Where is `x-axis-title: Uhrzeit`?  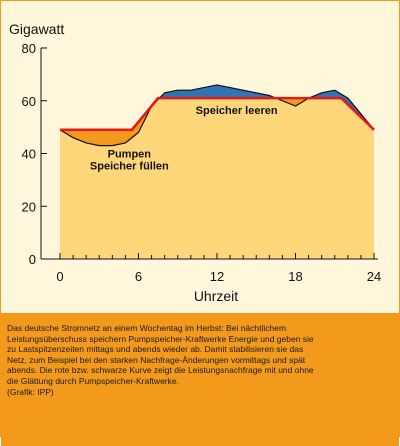
x-axis-title: Uhrzeit is located at coordinates (216, 296).